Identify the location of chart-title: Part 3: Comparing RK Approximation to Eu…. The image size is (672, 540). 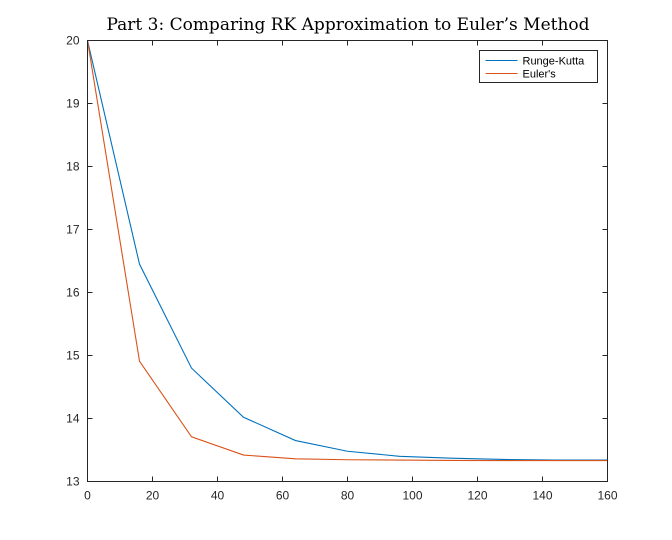
(347, 25).